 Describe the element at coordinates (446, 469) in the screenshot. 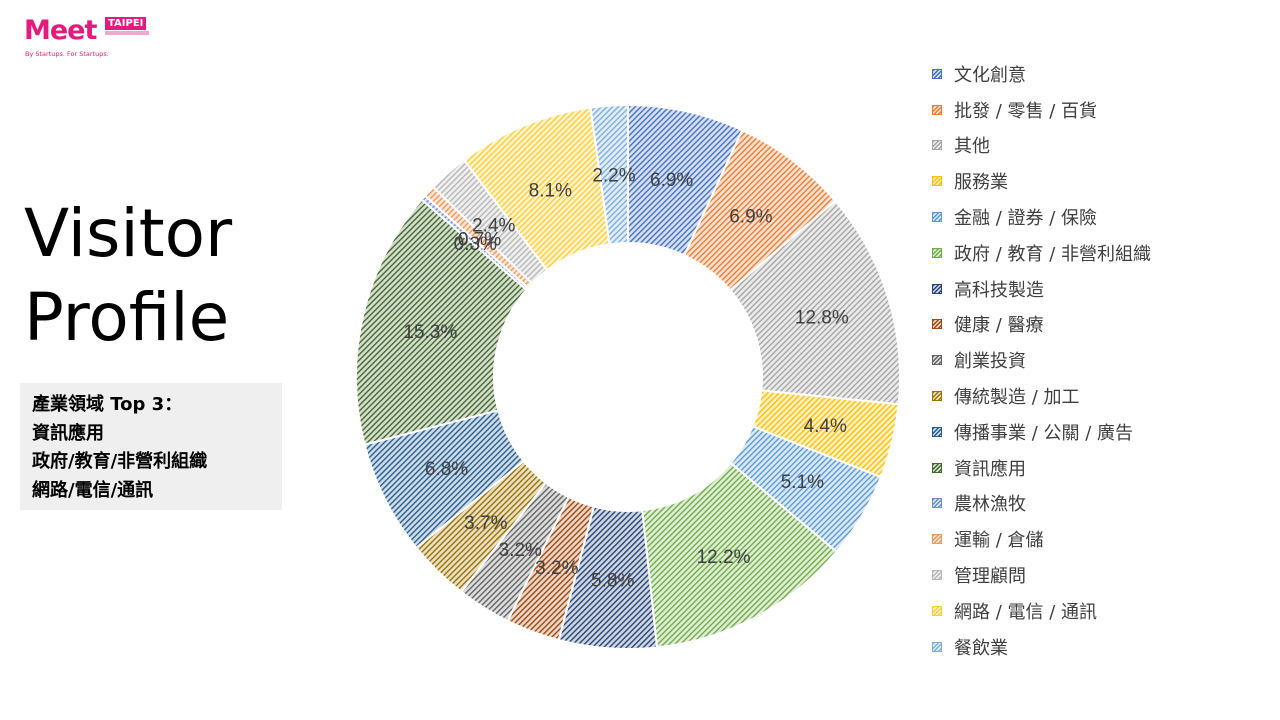

I see `slice-label-11: 6.8%` at that location.